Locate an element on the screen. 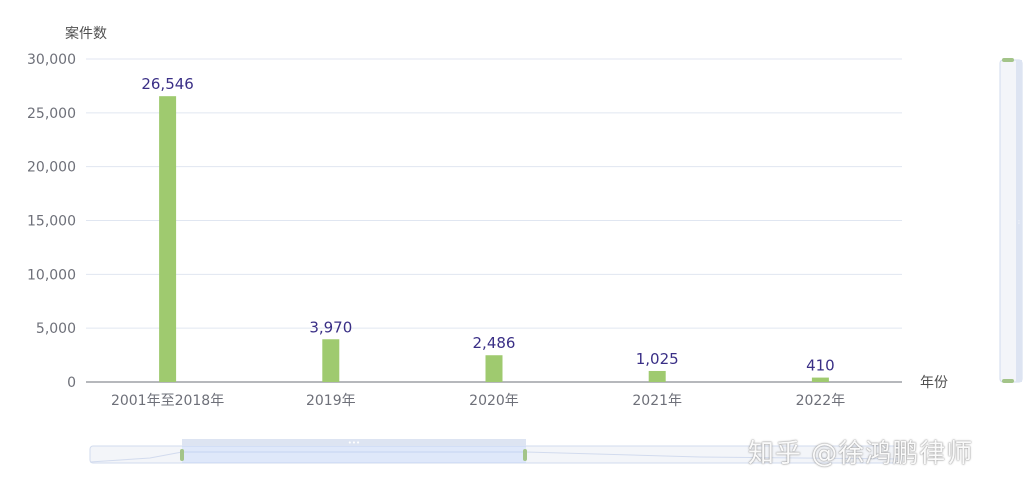  zoom-slider-preview-line is located at coordinates (496, 457).